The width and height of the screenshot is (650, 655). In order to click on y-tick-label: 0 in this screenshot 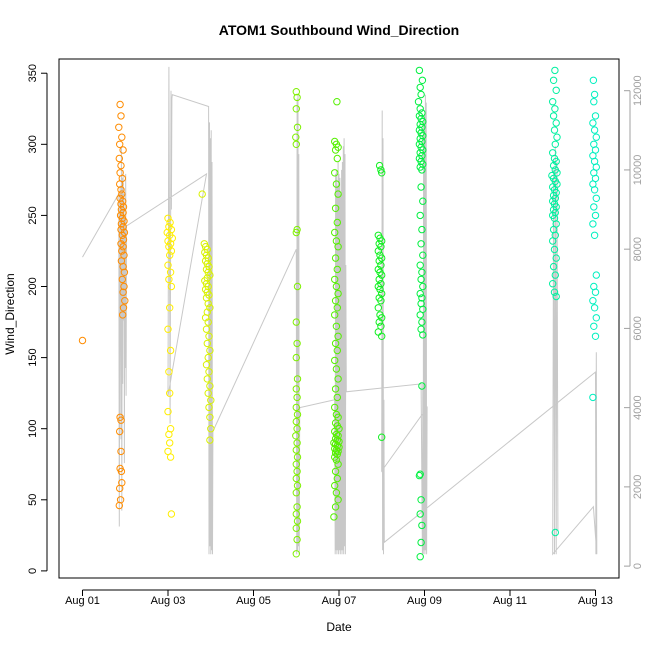, I will do `click(33, 571)`.